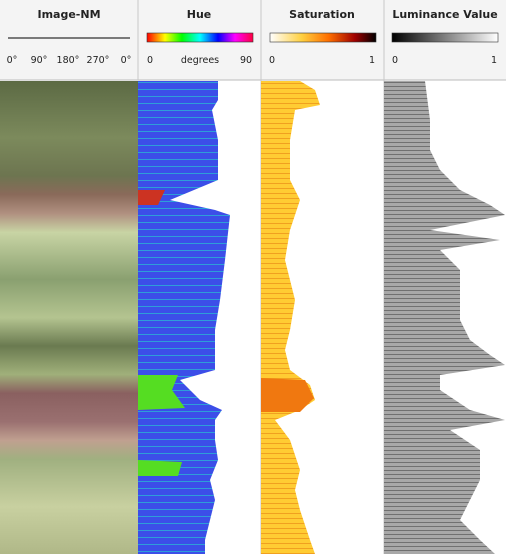  What do you see at coordinates (200, 60) in the screenshot?
I see `scale-label: degrees` at bounding box center [200, 60].